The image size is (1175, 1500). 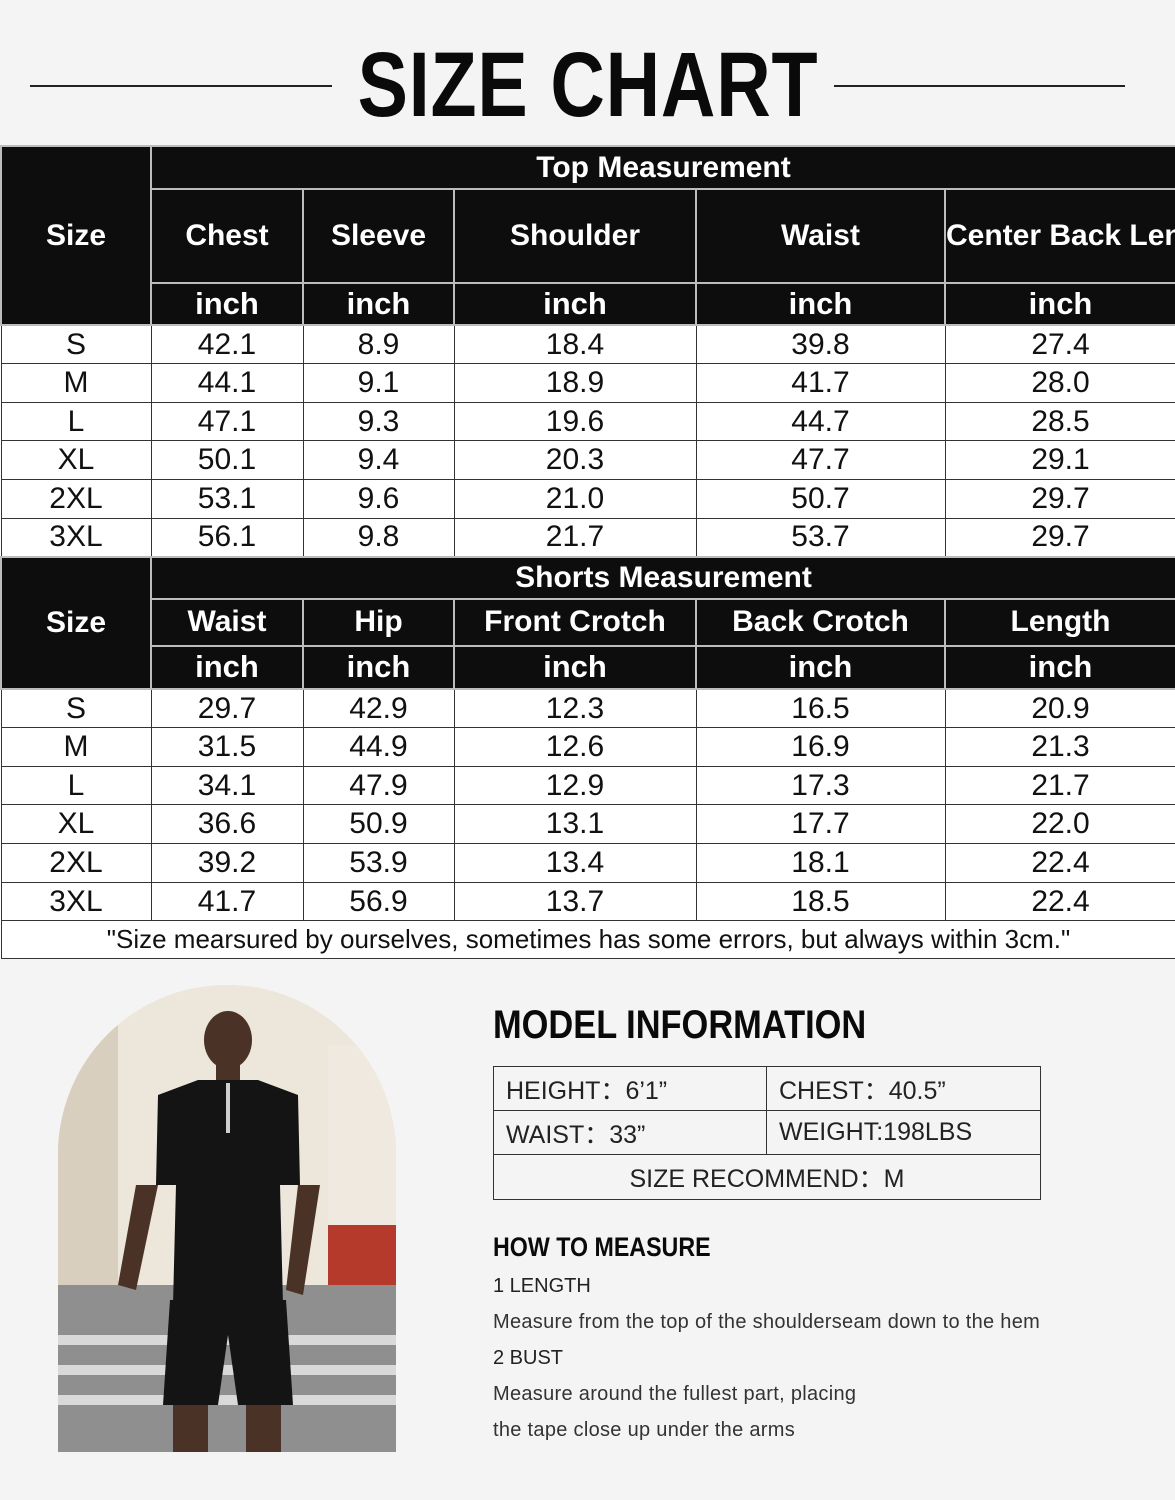 What do you see at coordinates (979, 86) in the screenshot?
I see `title-rule-right` at bounding box center [979, 86].